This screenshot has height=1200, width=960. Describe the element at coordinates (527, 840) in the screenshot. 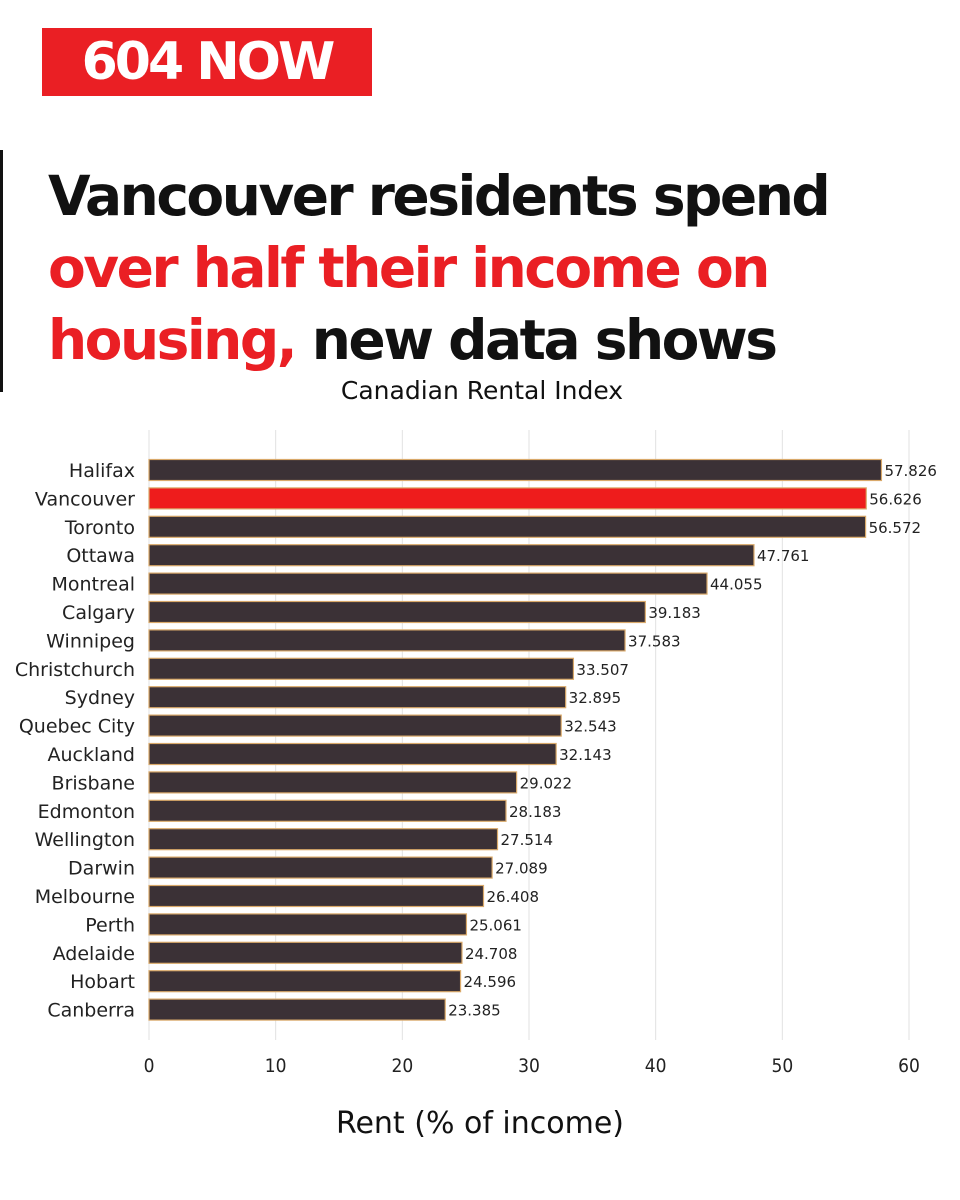

I see `value-label-wellington: 27.514` at that location.